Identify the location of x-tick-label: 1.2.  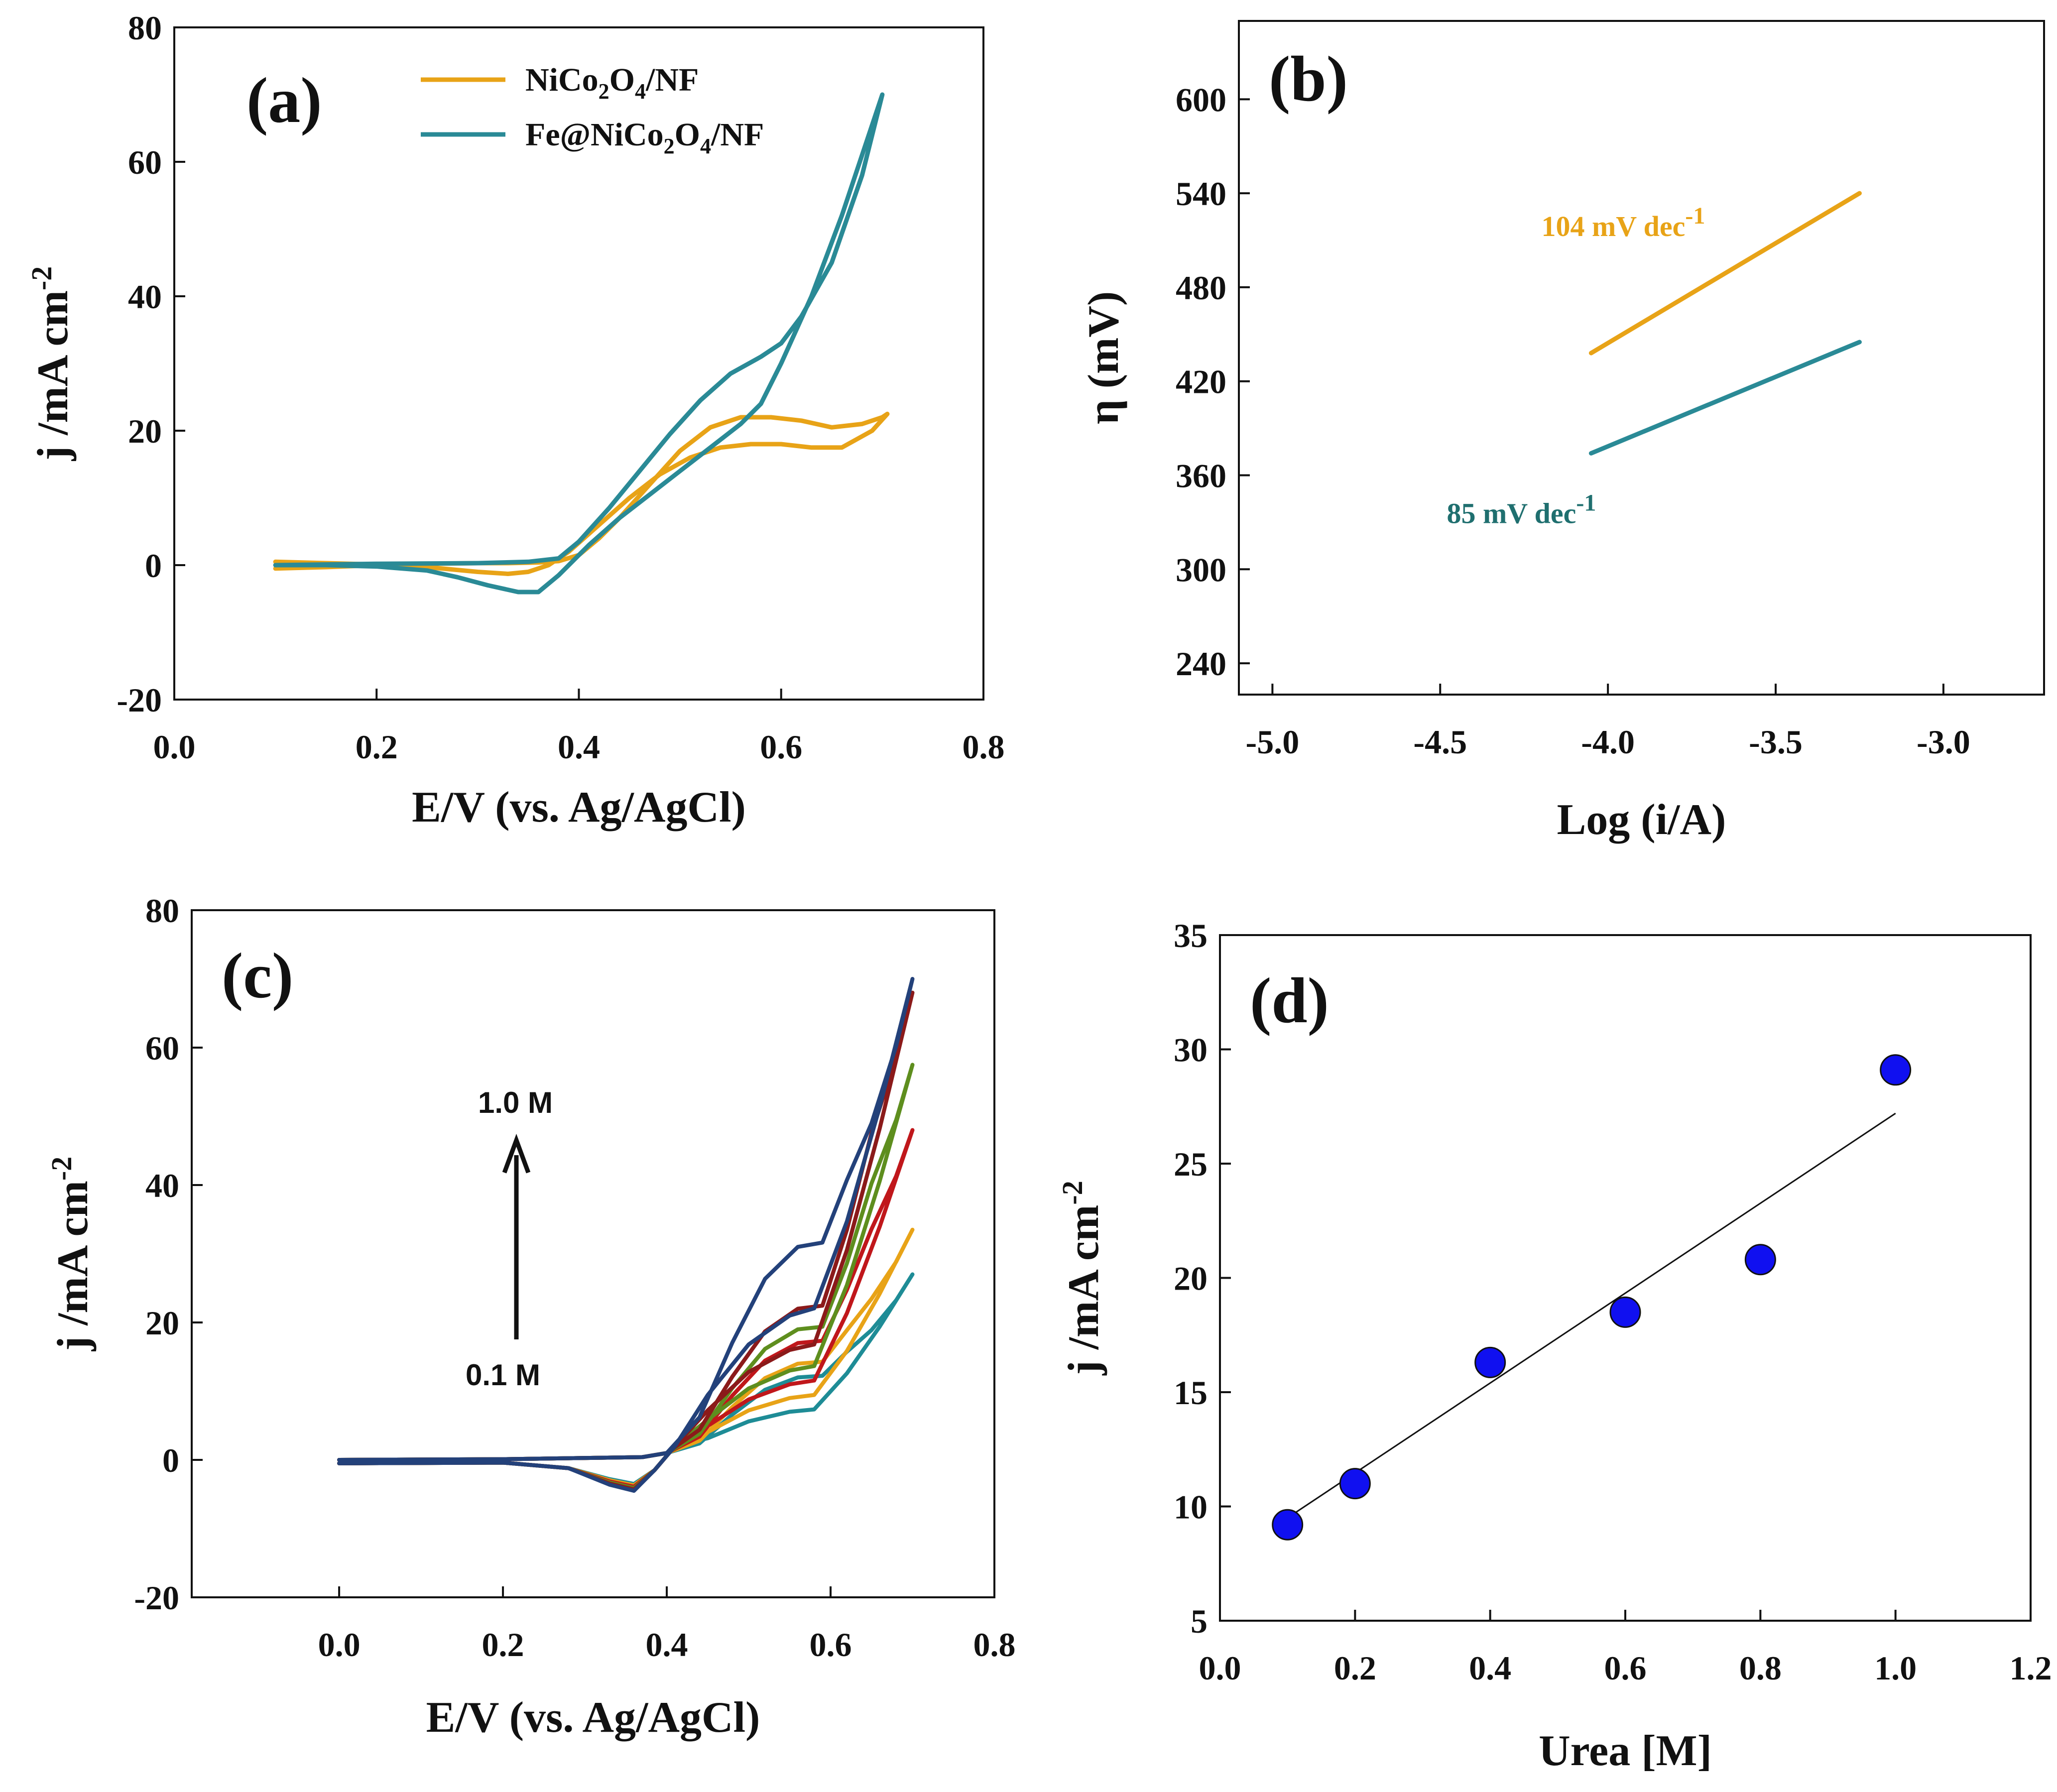
(2031, 1668).